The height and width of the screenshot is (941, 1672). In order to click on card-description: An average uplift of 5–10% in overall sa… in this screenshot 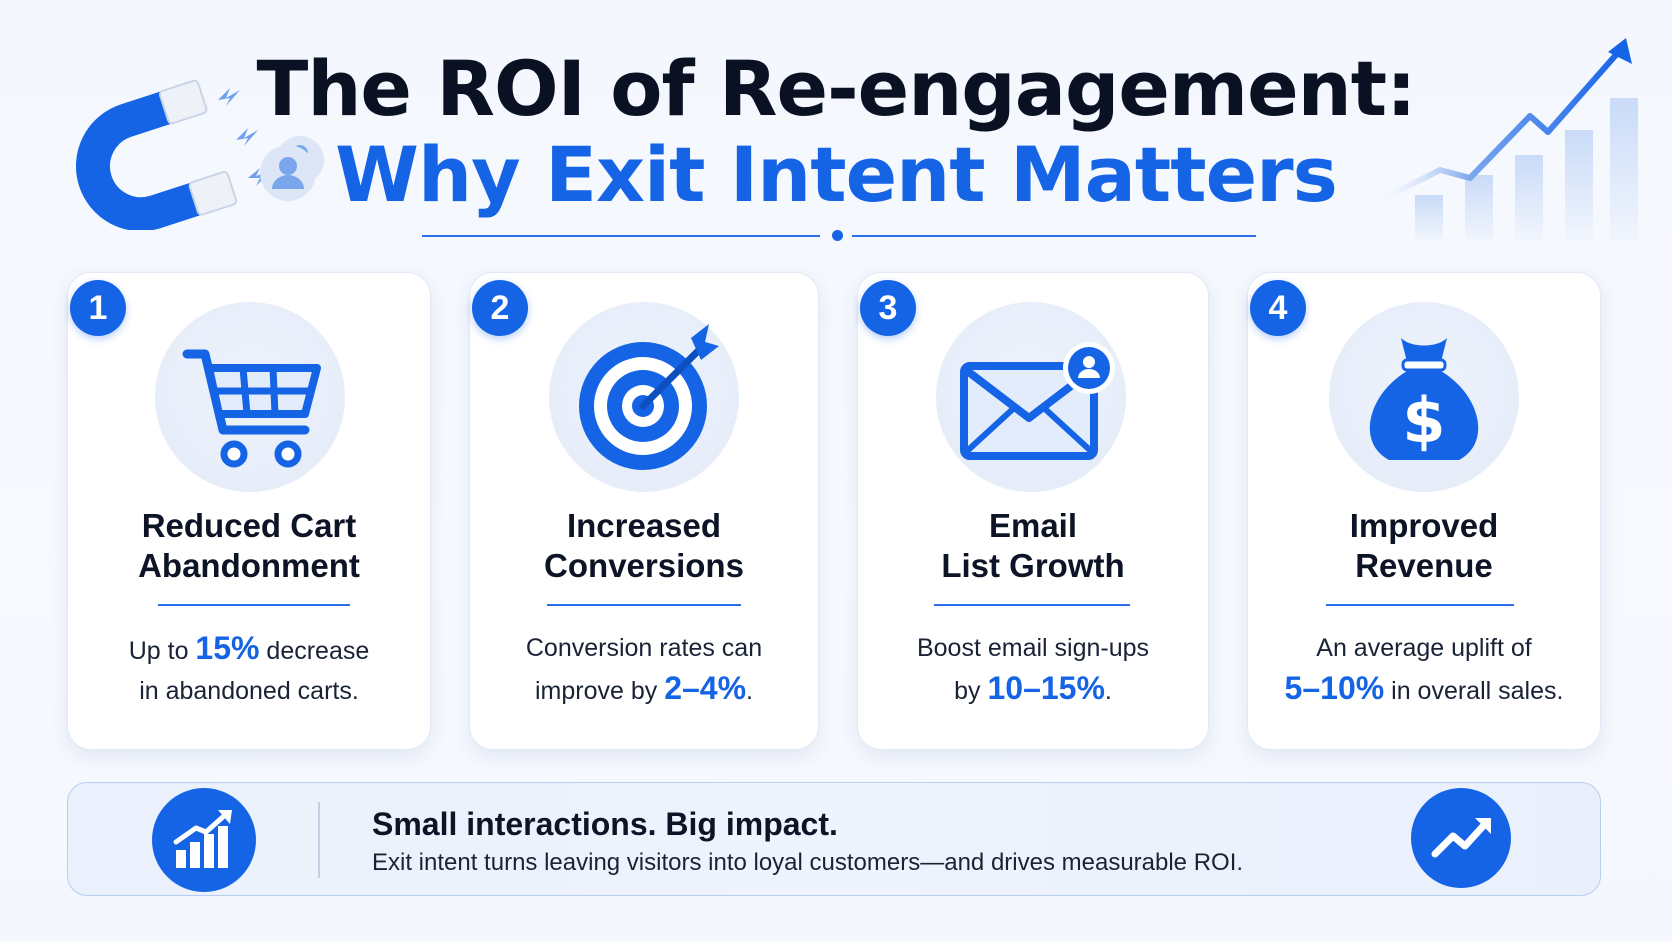, I will do `click(1424, 669)`.